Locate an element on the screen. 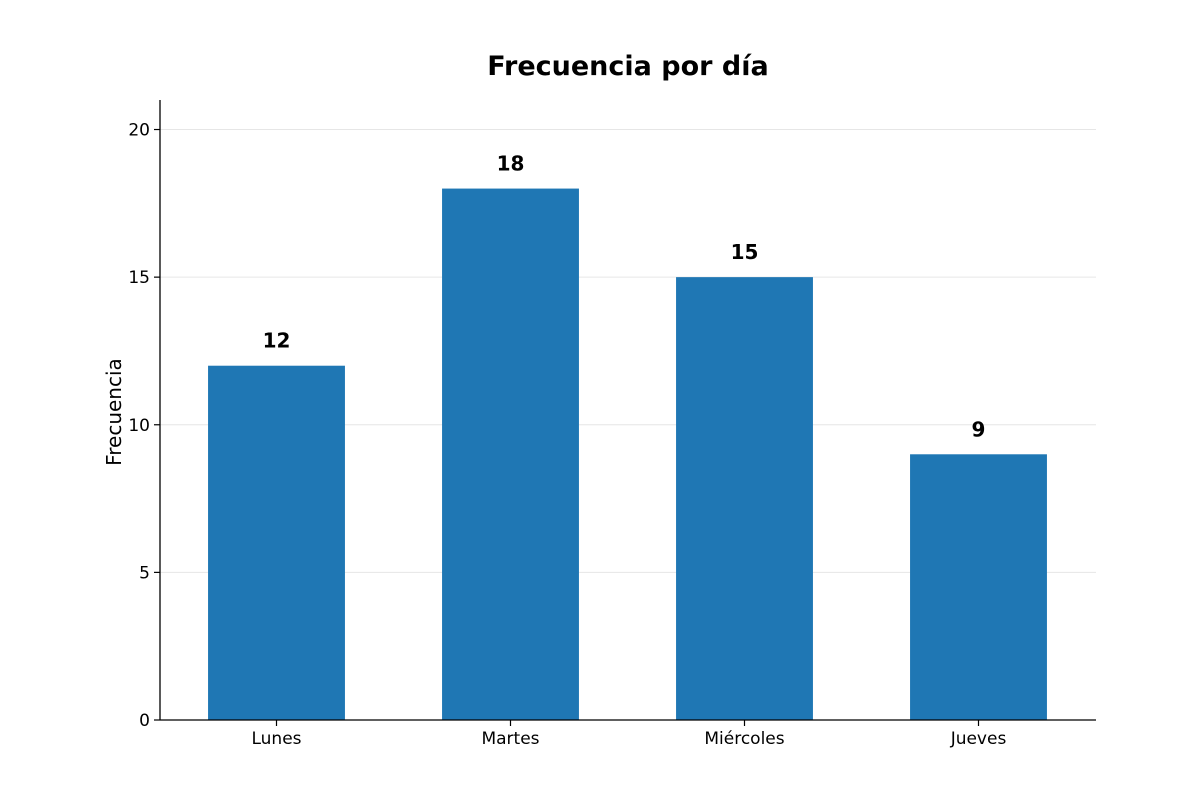 This screenshot has width=1200, height=800. data-label: 18 is located at coordinates (511, 164).